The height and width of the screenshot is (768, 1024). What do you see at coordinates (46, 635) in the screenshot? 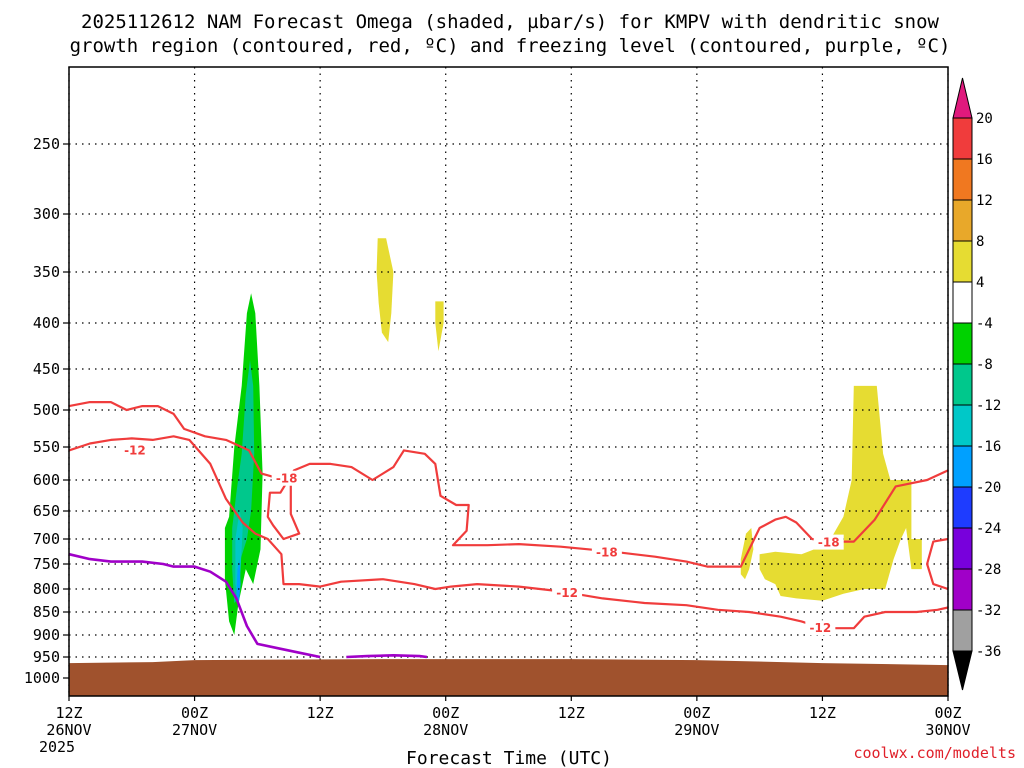
I see `y-tick-label: 900` at bounding box center [46, 635].